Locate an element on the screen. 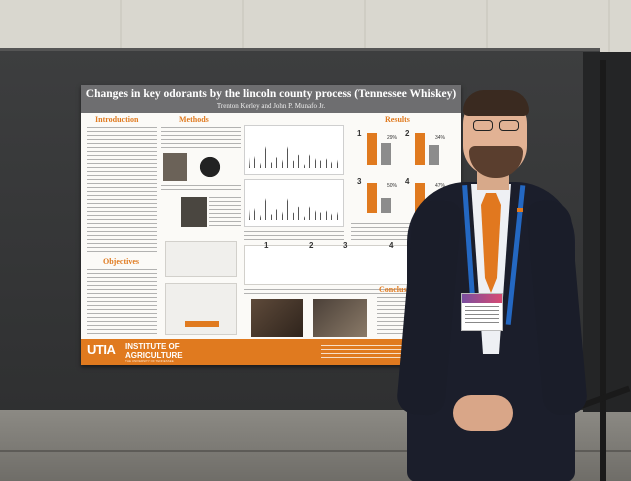 The width and height of the screenshot is (631, 481). result-chart-3: 3 50% is located at coordinates (377, 197).